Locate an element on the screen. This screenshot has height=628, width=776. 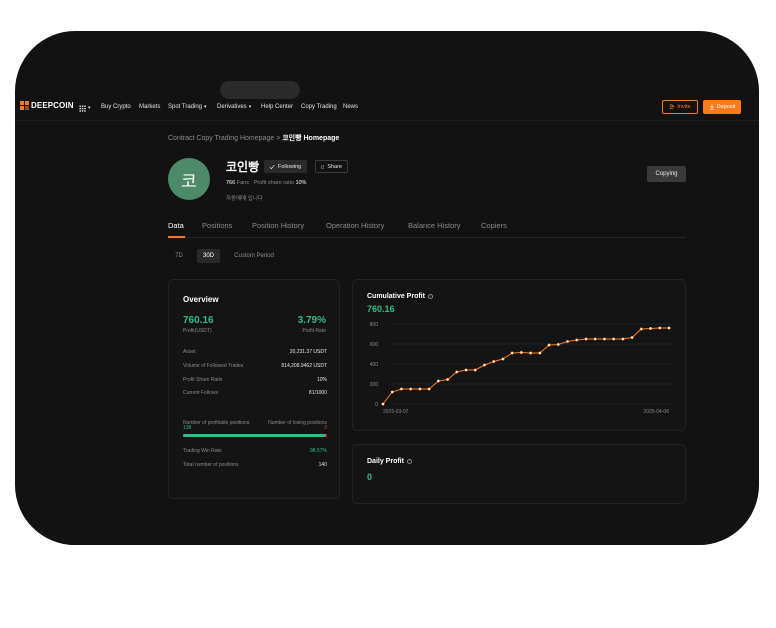
nav-copy-trading: Copy Trading is located at coordinates (319, 107).